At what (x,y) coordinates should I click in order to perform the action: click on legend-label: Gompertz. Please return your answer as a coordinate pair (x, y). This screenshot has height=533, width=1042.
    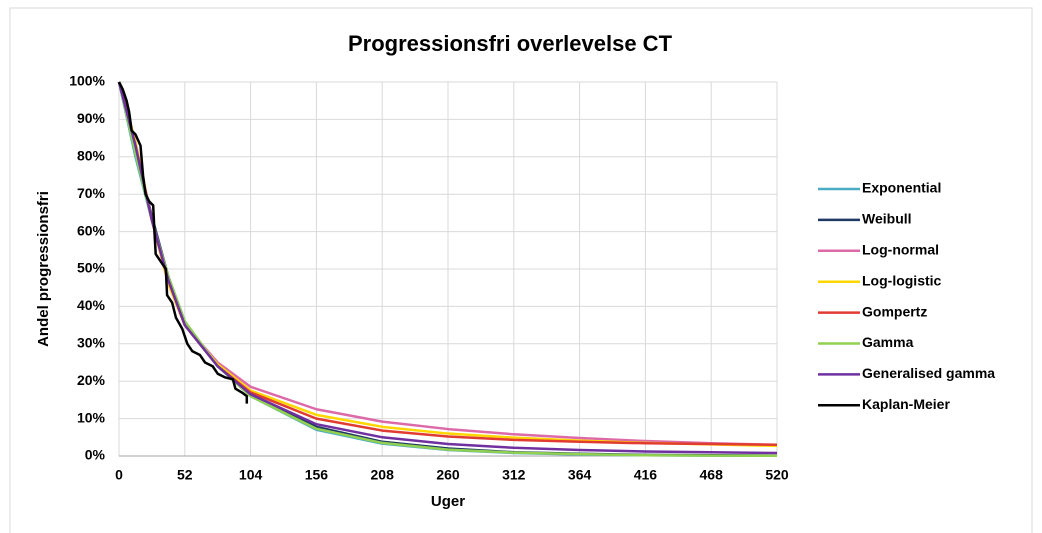
    Looking at the image, I should click on (894, 311).